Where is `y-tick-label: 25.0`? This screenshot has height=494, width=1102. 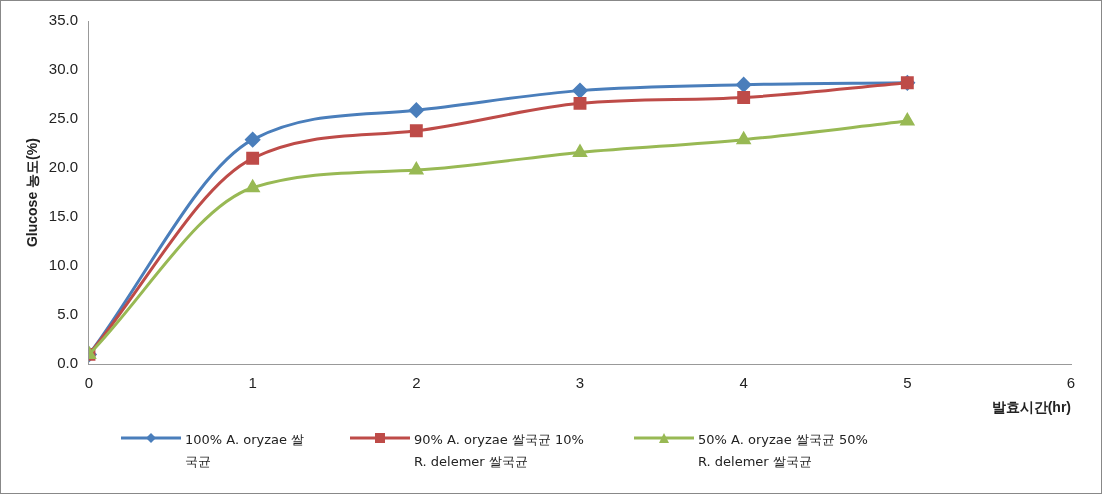
y-tick-label: 25.0 is located at coordinates (63, 118).